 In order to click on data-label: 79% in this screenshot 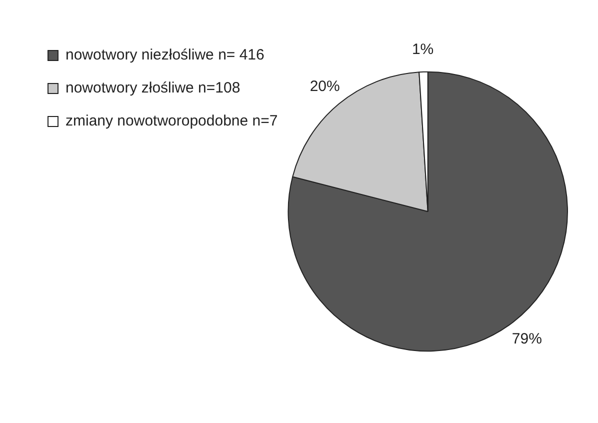, I will do `click(527, 339)`.